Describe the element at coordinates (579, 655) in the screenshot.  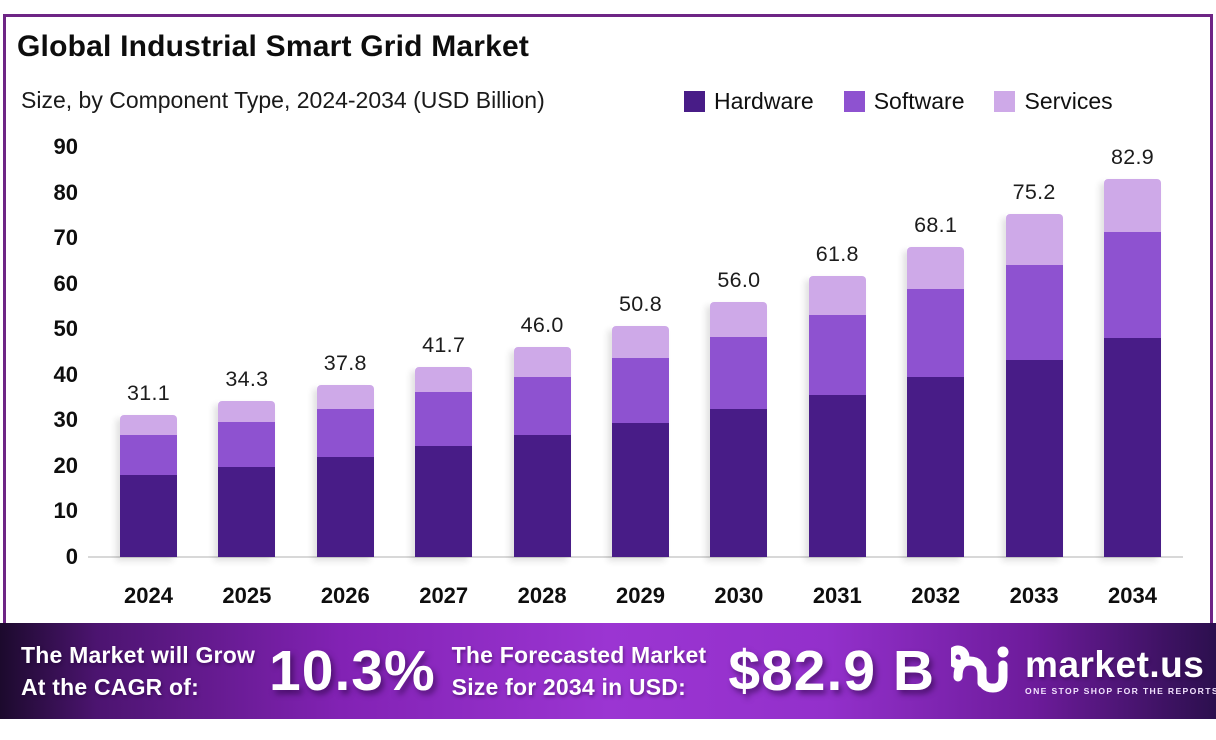
I see `forecast-label-line1: The Forecasted Market` at that location.